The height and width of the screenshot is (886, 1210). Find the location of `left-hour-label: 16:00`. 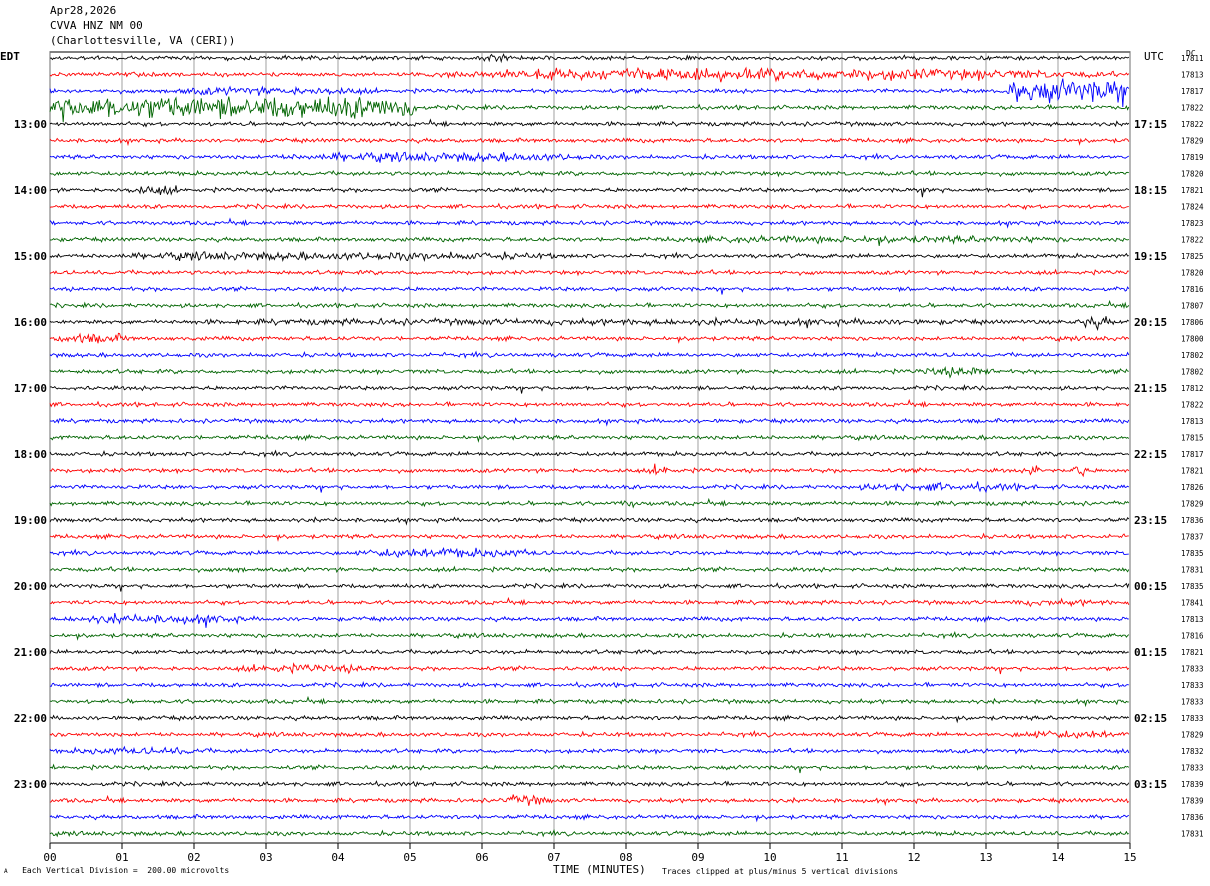

left-hour-label: 16:00 is located at coordinates (30, 322).